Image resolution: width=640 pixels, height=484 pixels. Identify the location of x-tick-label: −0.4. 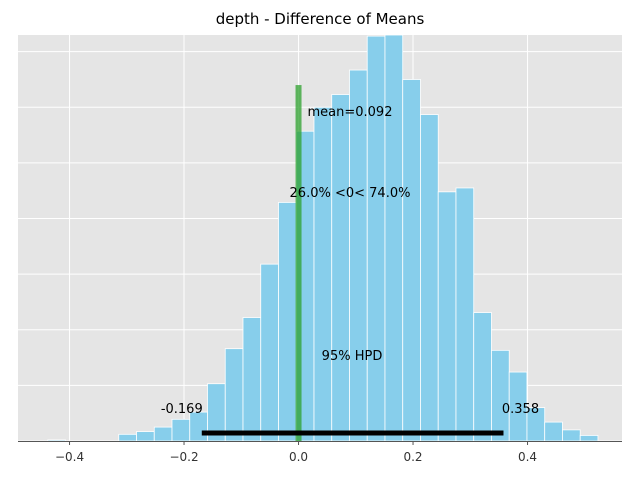
(69, 457).